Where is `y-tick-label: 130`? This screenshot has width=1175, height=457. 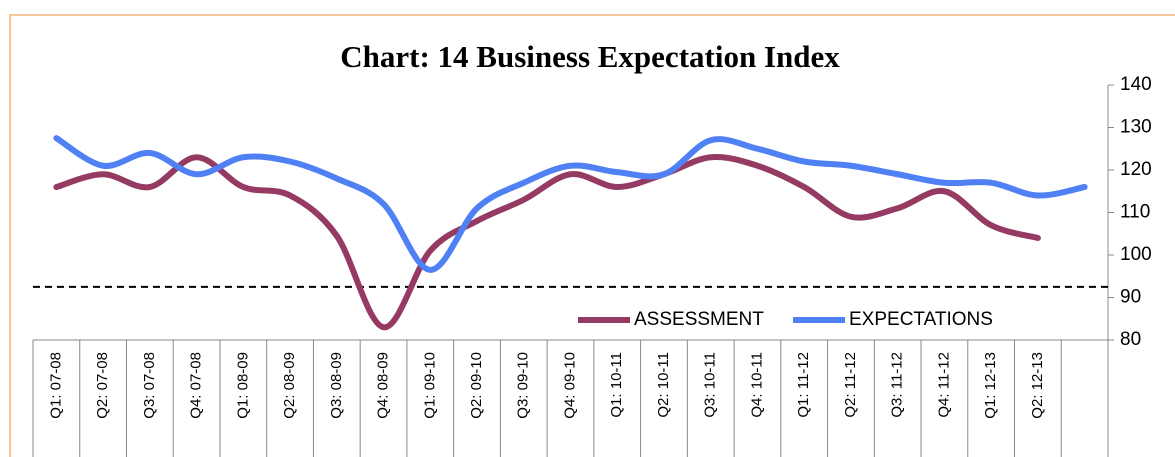
y-tick-label: 130 is located at coordinates (1136, 127).